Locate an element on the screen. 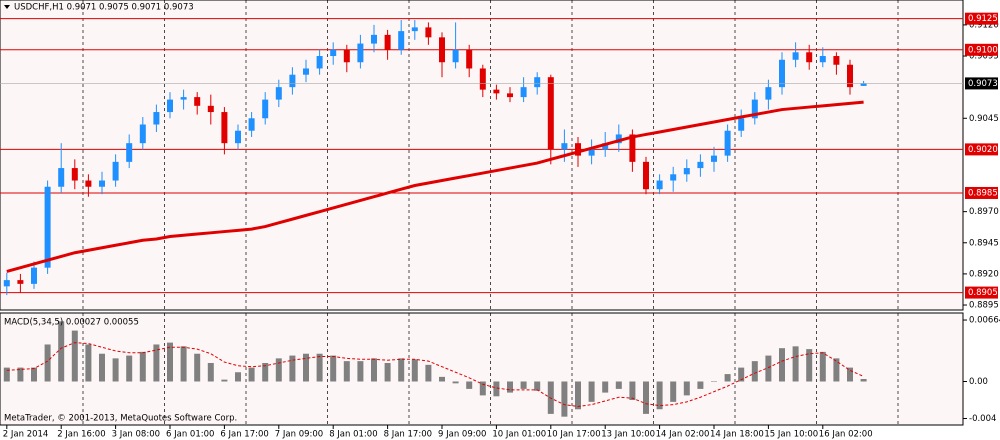 This screenshot has width=1000, height=440. y-tick-label: 0.8970 is located at coordinates (984, 212).